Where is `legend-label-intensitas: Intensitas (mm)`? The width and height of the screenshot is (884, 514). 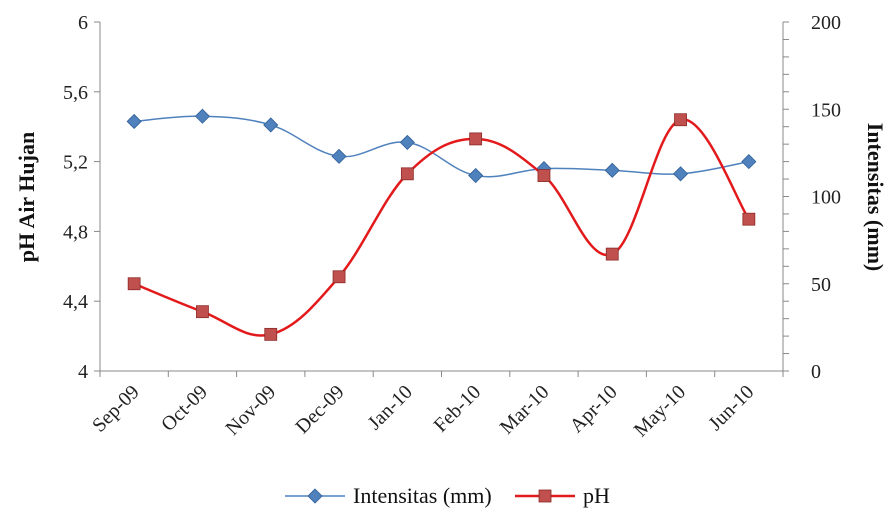 legend-label-intensitas: Intensitas (mm) is located at coordinates (422, 495).